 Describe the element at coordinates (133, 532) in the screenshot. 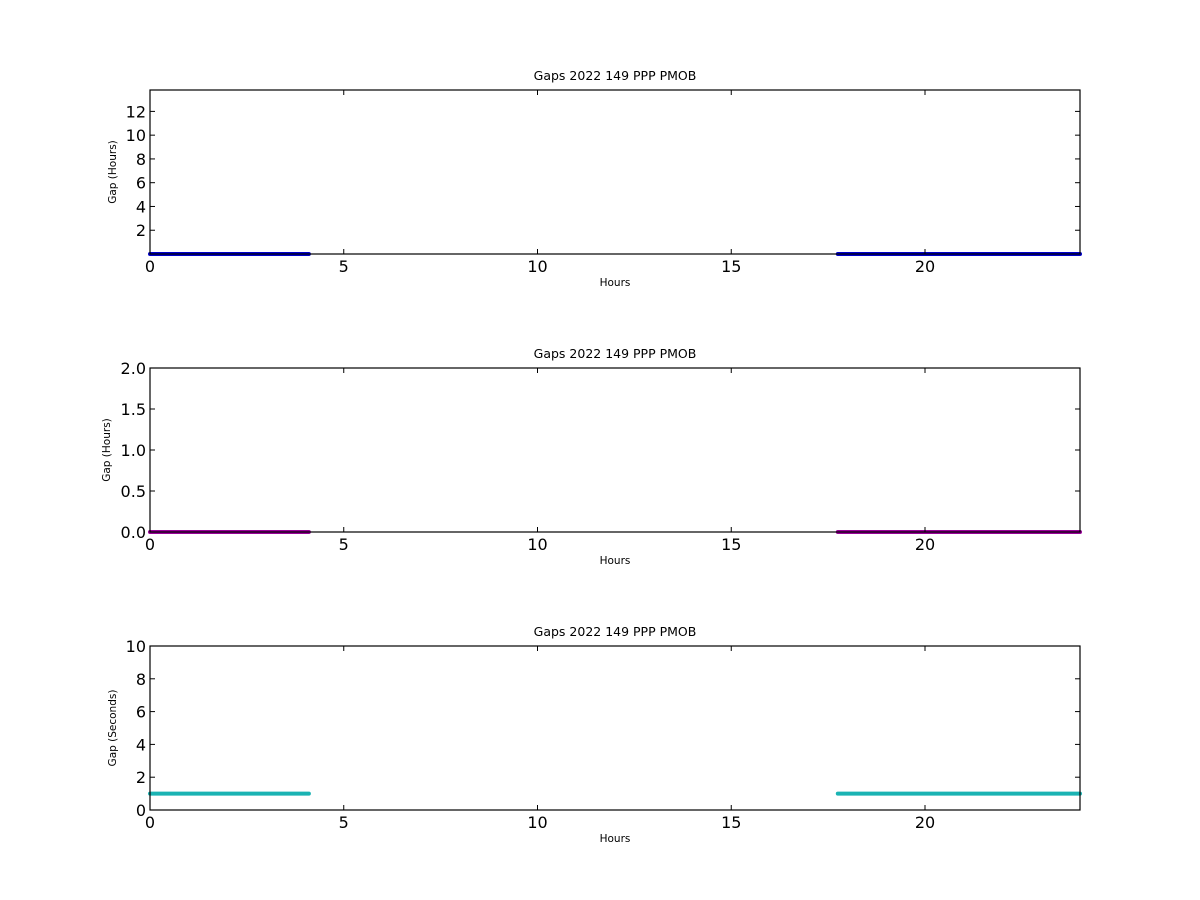

I see `y-tick-label: 0.0` at that location.